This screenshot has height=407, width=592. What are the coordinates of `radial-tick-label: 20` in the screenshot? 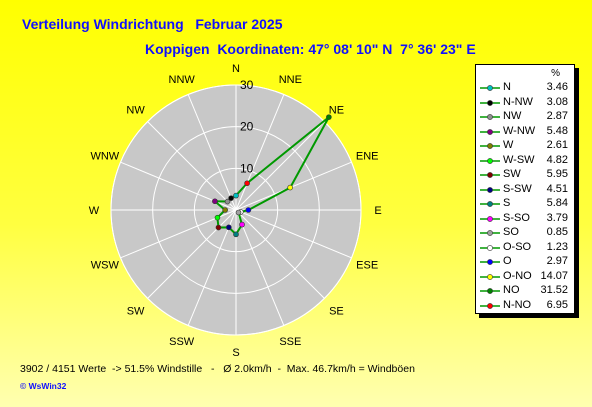 It's located at (247, 127).